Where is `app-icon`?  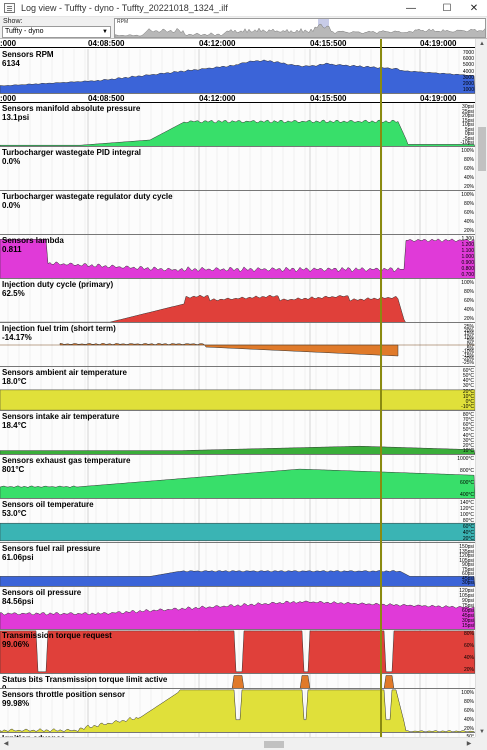
app-icon is located at coordinates (9, 8).